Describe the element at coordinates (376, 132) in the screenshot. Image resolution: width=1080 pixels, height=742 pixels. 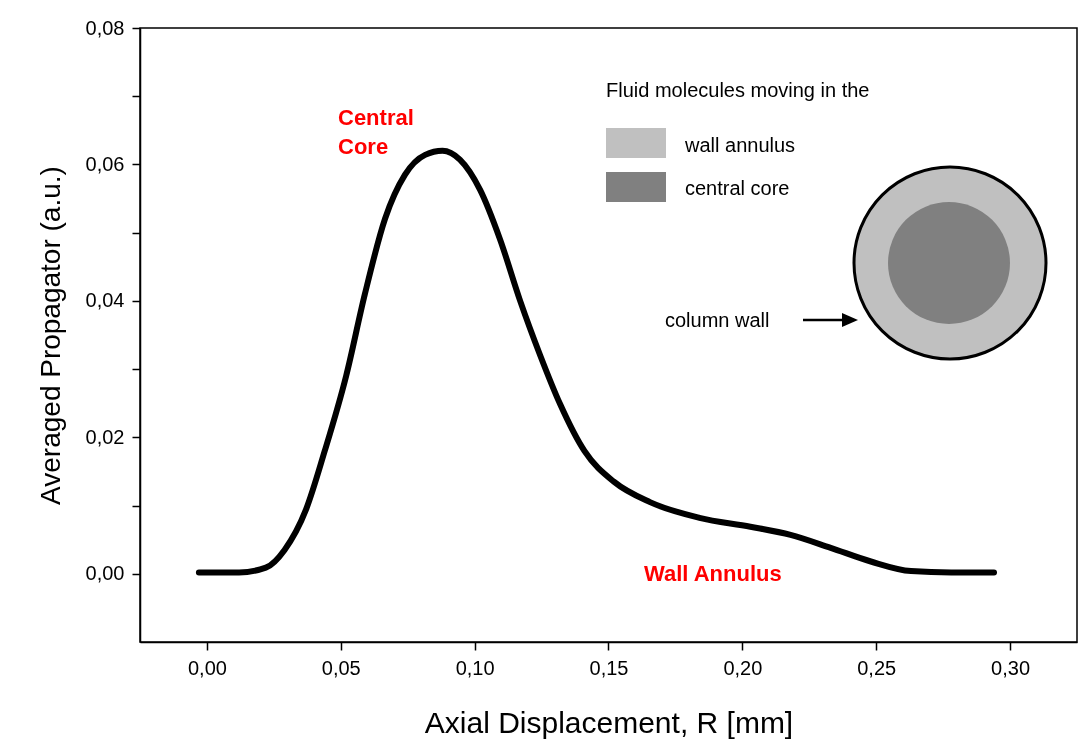
I see `annotation: Central Core` at that location.